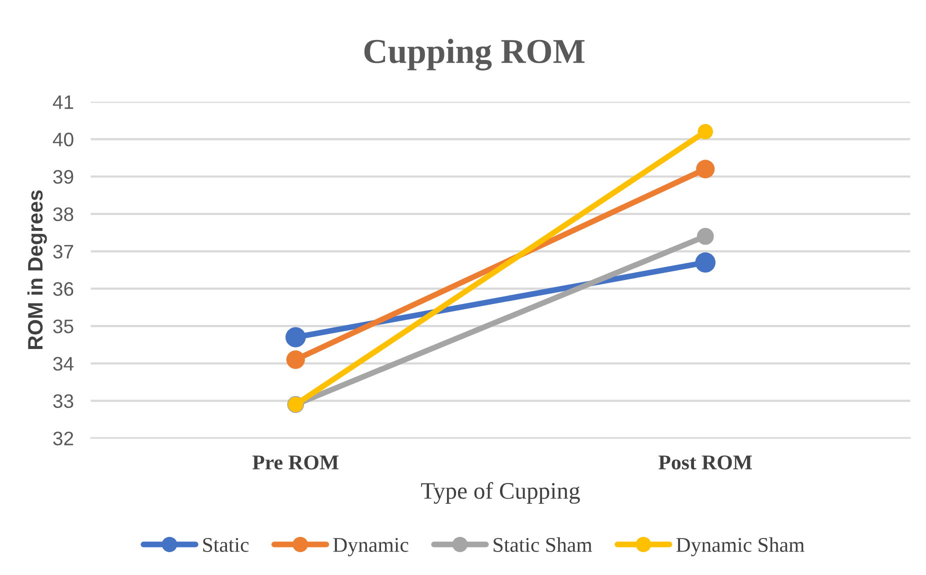 The height and width of the screenshot is (575, 926). I want to click on y-tick-label: 41, so click(63, 102).